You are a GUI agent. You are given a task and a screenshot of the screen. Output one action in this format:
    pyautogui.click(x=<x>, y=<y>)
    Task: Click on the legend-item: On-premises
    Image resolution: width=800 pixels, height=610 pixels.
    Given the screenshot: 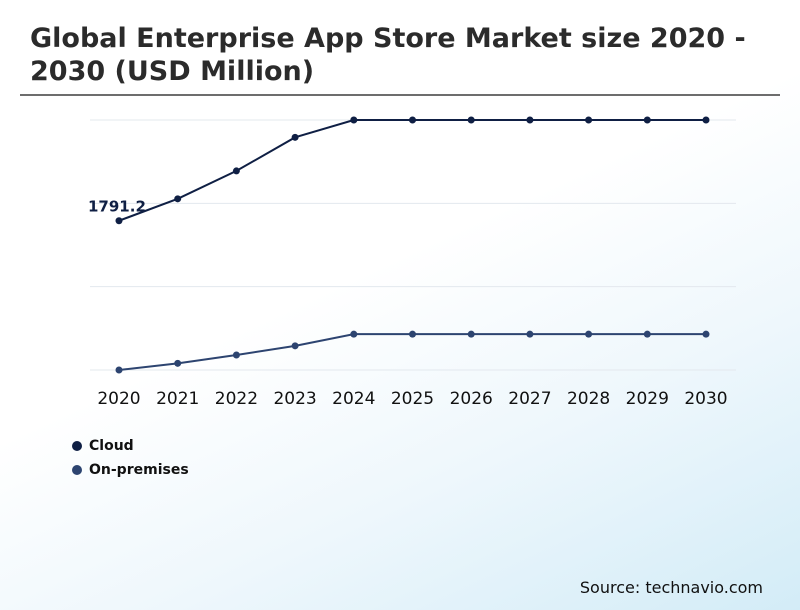 What is the action you would take?
    pyautogui.click(x=130, y=470)
    